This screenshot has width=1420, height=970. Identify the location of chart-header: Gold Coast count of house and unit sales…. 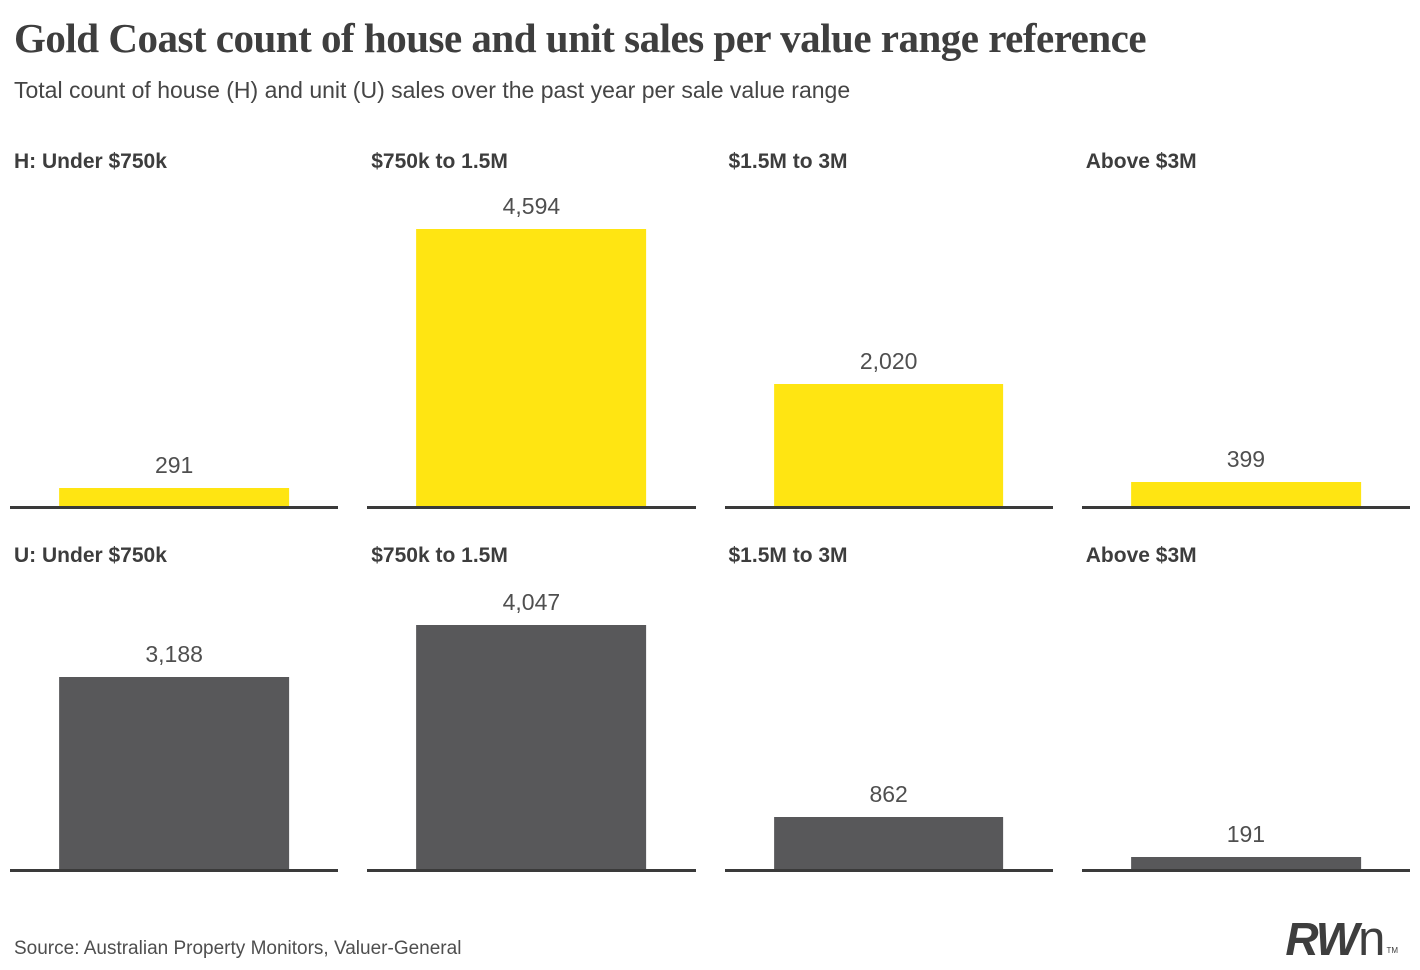
(710, 52).